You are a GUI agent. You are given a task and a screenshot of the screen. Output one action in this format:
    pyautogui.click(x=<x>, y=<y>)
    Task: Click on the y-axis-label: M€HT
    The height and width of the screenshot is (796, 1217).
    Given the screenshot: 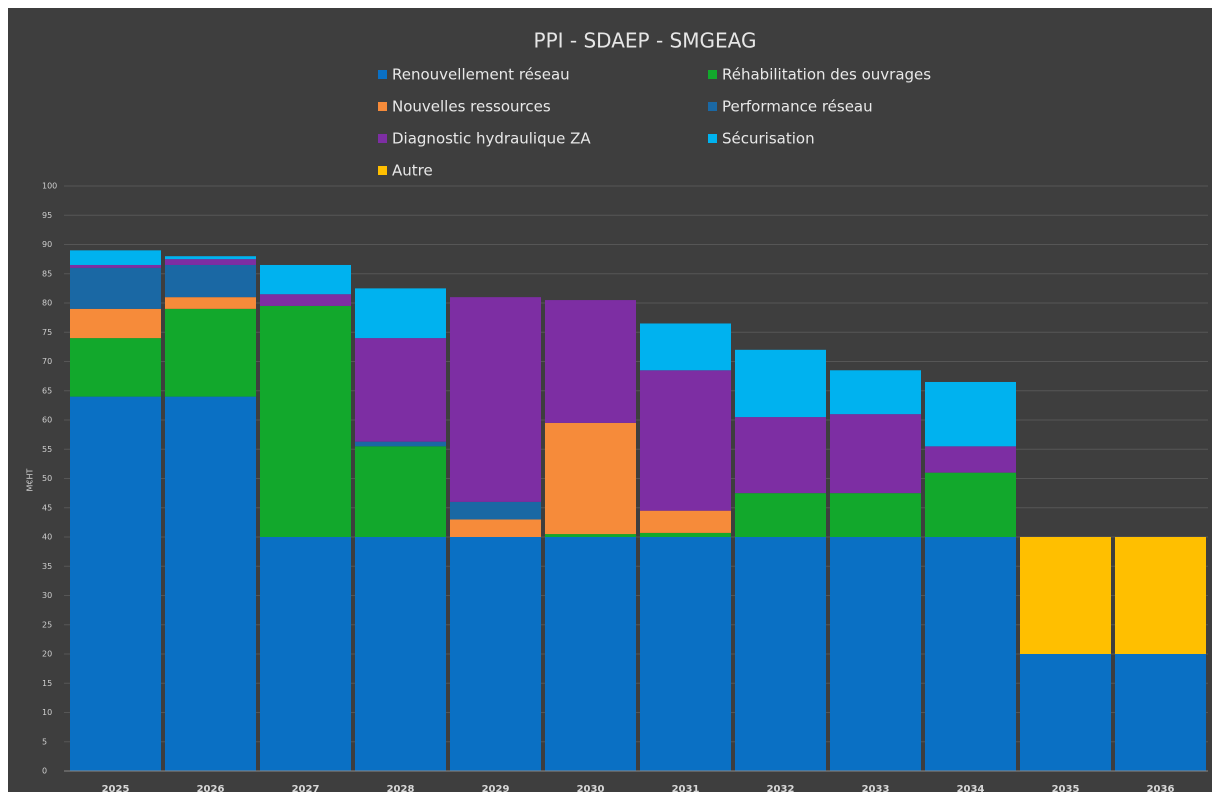 What is the action you would take?
    pyautogui.click(x=30, y=479)
    